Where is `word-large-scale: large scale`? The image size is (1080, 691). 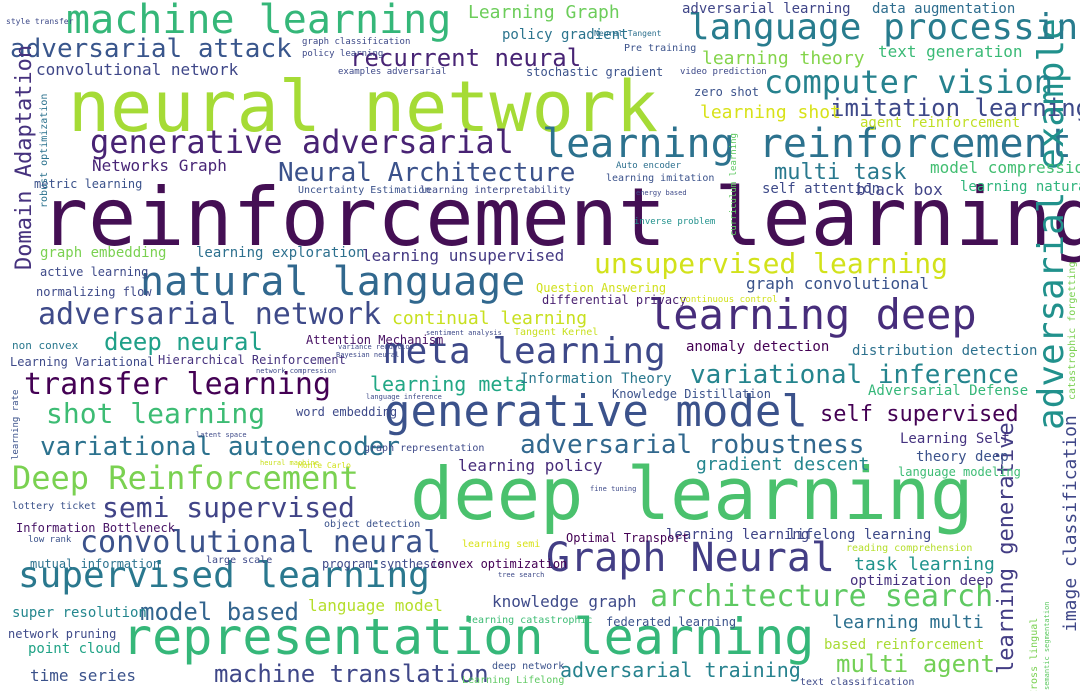
word-large-scale: large scale is located at coordinates (239, 560).